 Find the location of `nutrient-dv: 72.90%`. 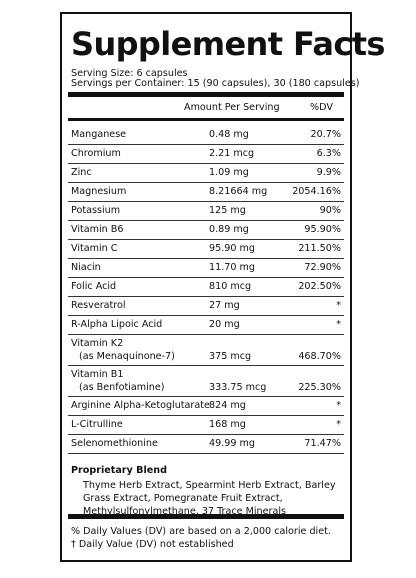

nutrient-dv: 72.90% is located at coordinates (322, 267).